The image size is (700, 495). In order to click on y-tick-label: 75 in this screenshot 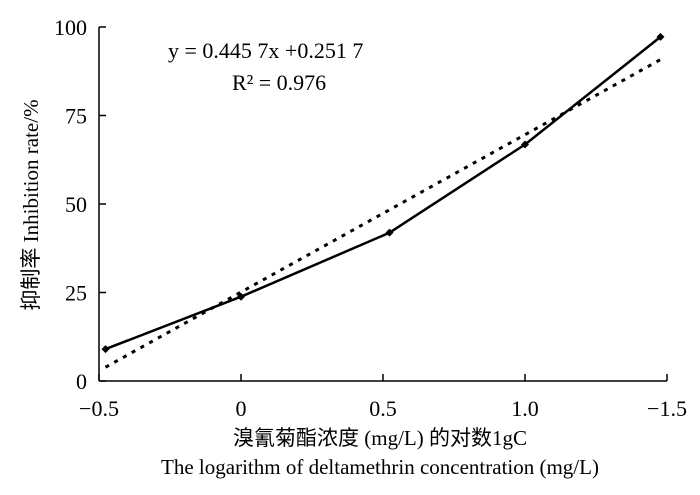, I will do `click(76, 116)`.